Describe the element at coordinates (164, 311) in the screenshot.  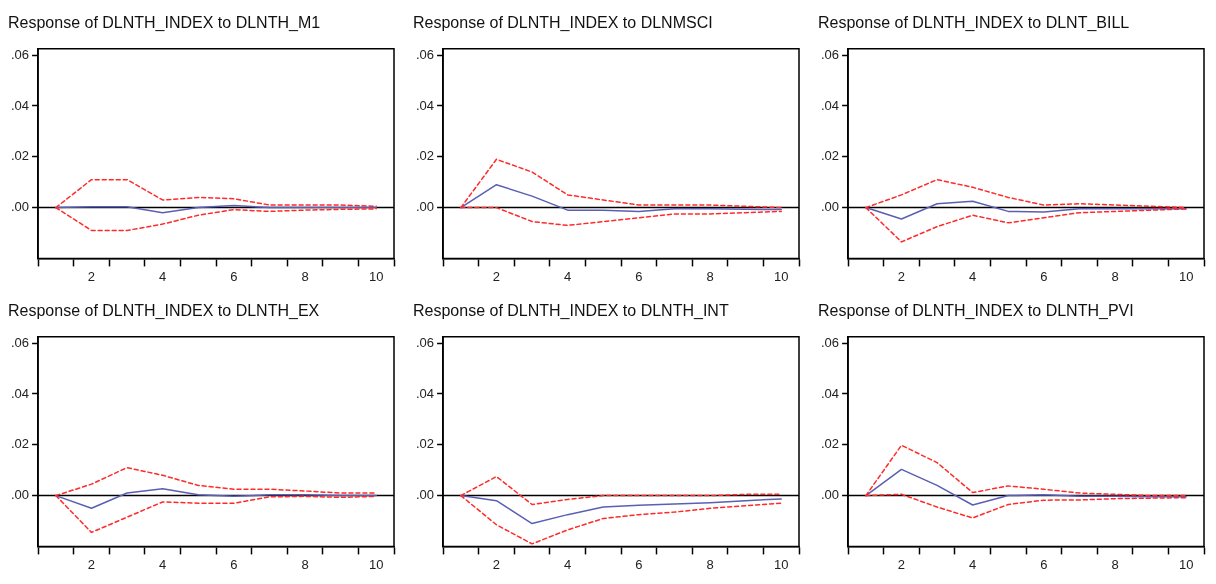
I see `chart-title: Response of DLNTH_INDEX to DLNTH_EX` at that location.